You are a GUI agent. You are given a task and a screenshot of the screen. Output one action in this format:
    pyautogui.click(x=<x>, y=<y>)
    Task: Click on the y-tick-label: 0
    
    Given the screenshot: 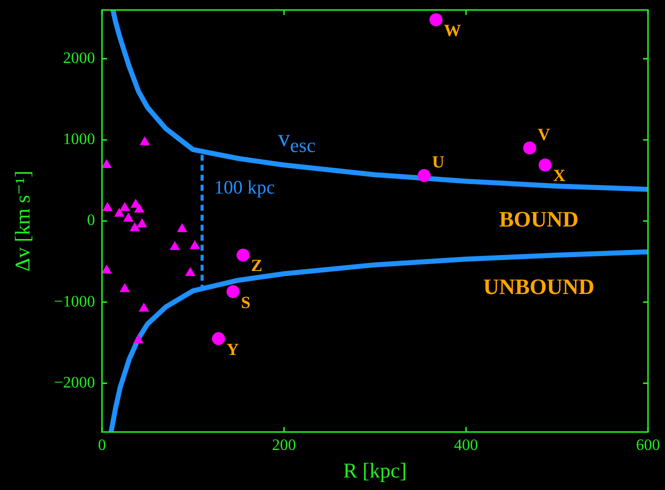 What is the action you would take?
    pyautogui.click(x=91, y=221)
    